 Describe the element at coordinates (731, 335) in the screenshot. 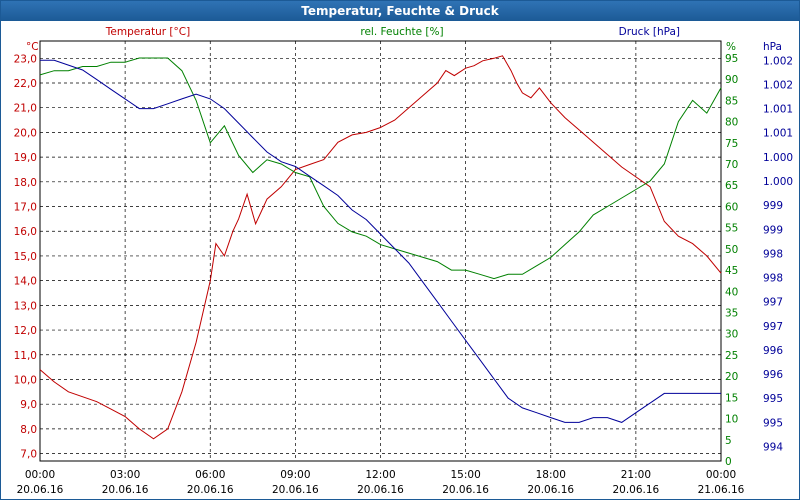

I see `hum-tick-label: 30` at that location.